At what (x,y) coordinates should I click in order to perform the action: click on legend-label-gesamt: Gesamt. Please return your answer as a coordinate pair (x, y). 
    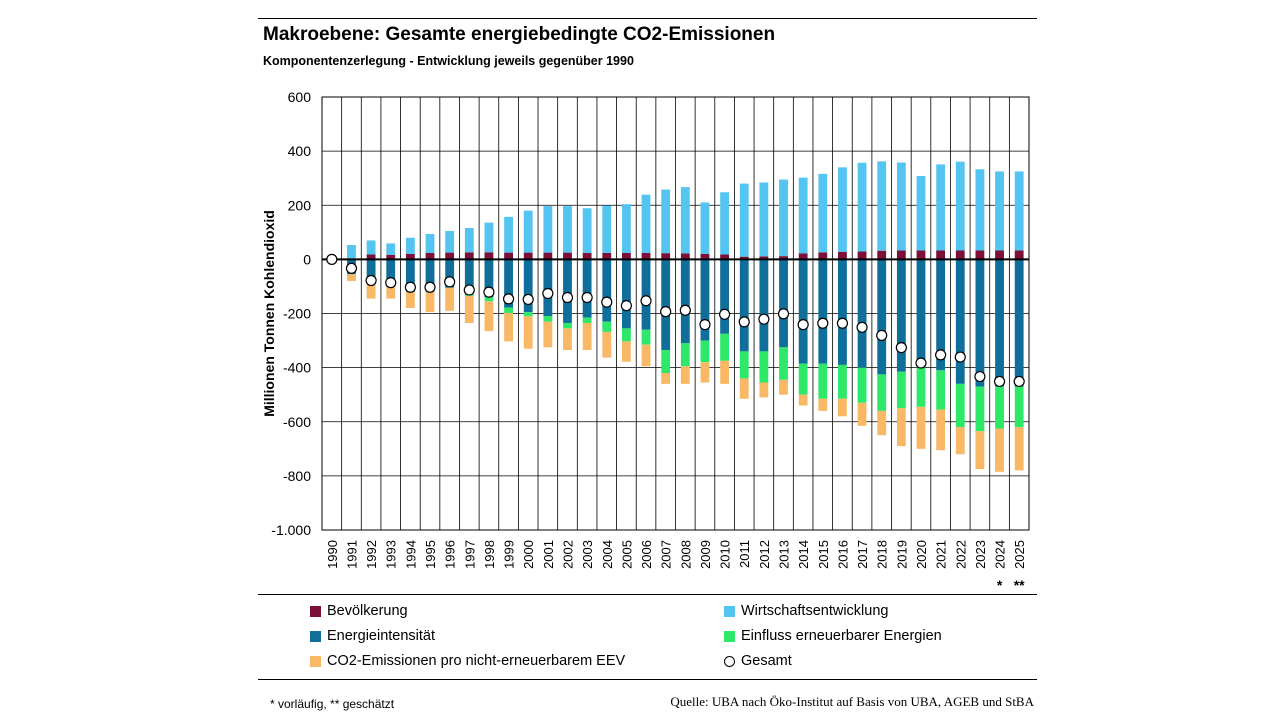
    Looking at the image, I should click on (766, 661).